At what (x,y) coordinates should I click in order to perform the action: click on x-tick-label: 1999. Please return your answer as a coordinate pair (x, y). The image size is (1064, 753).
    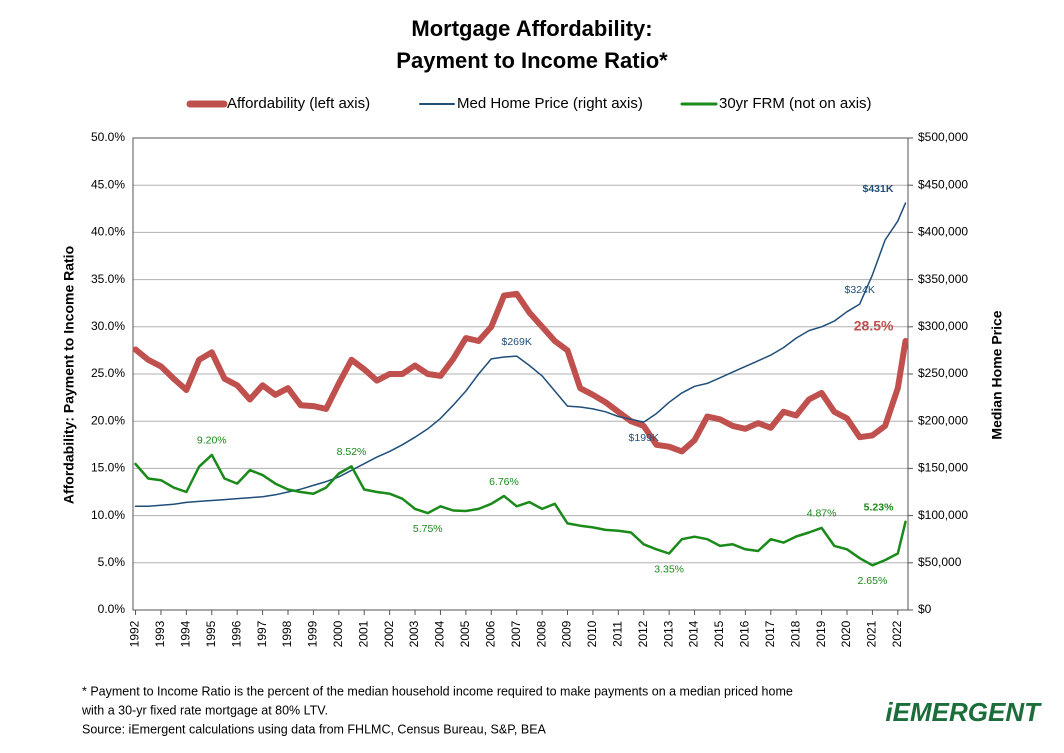
    Looking at the image, I should click on (313, 633).